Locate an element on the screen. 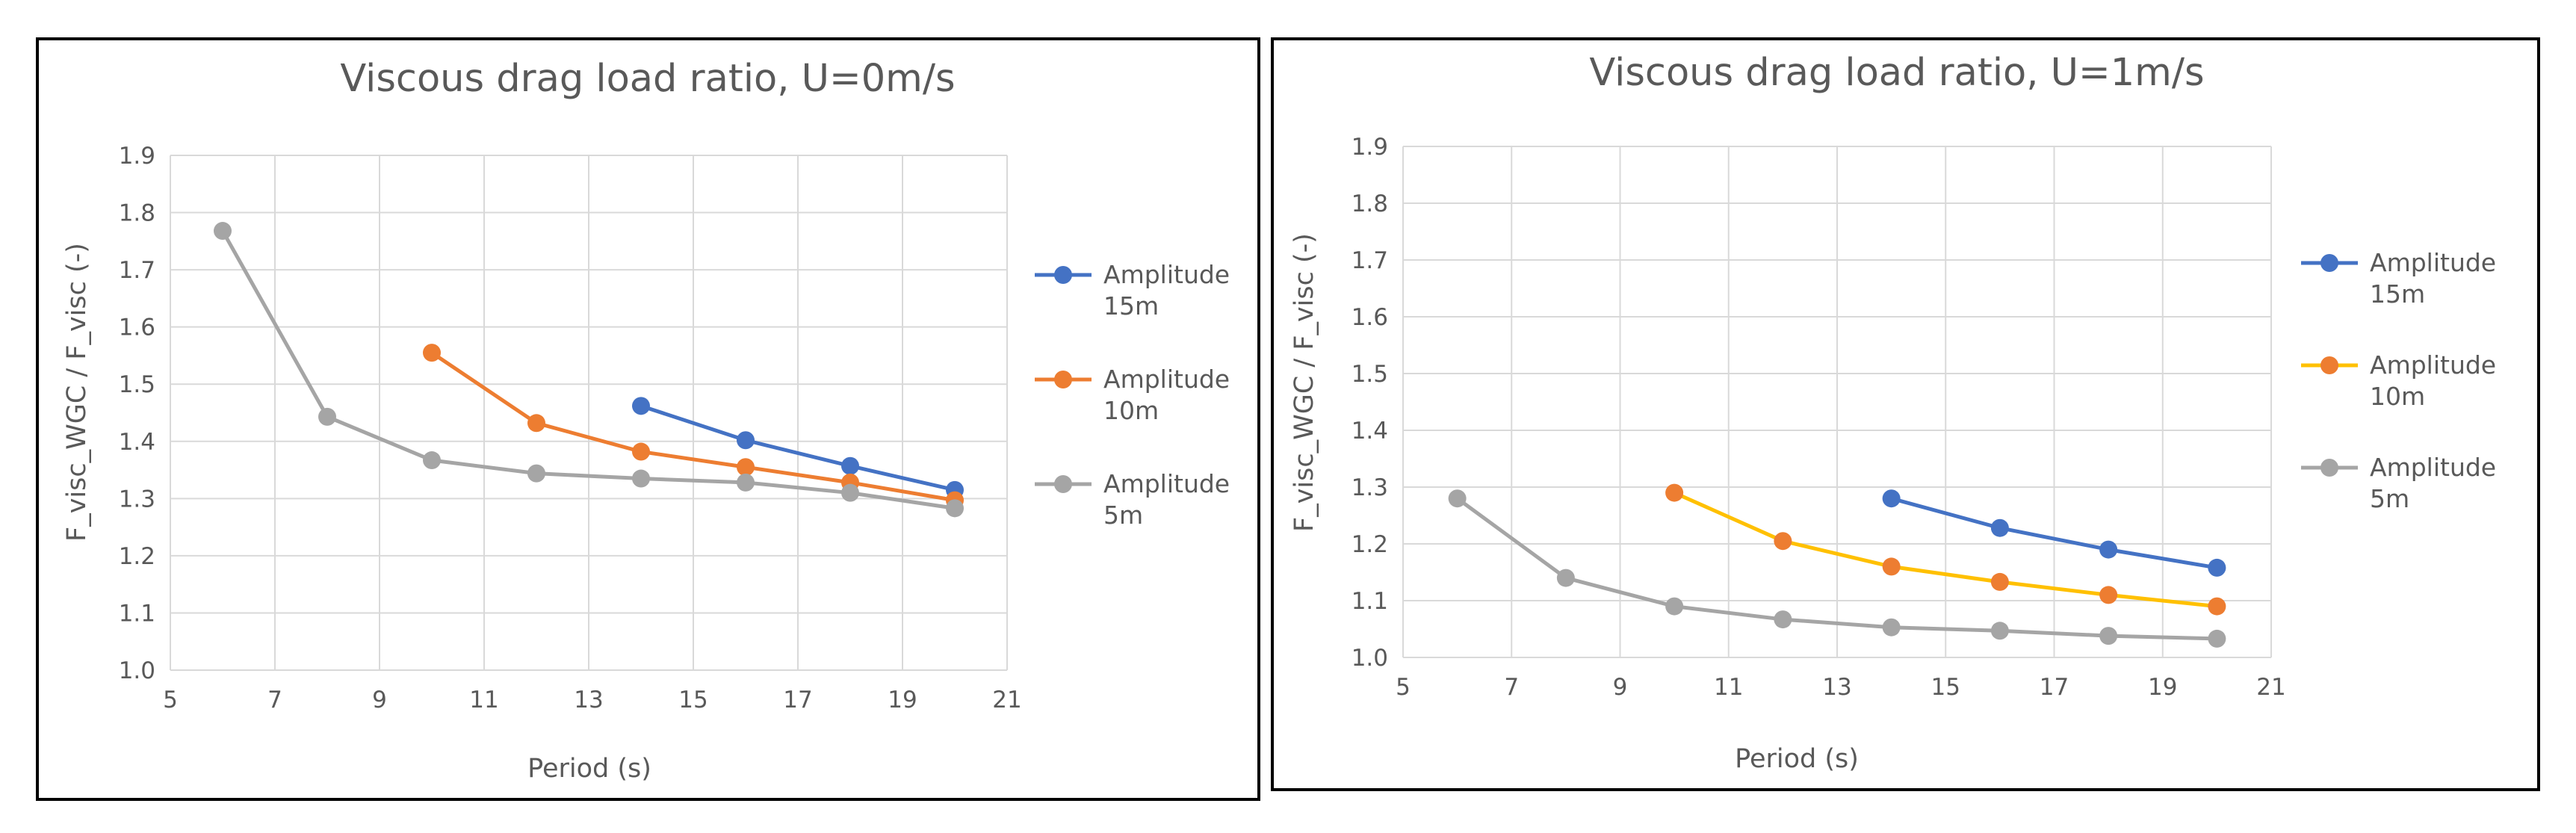  series-amplitude-10m is located at coordinates (1945, 549).